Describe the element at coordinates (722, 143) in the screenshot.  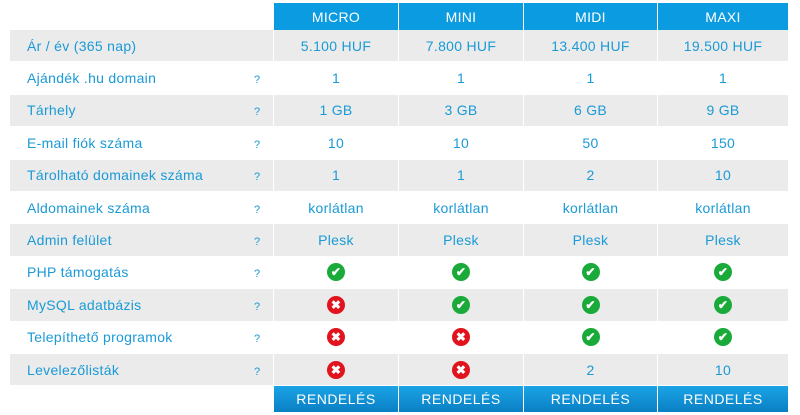
I see `cell-value: 150` at that location.